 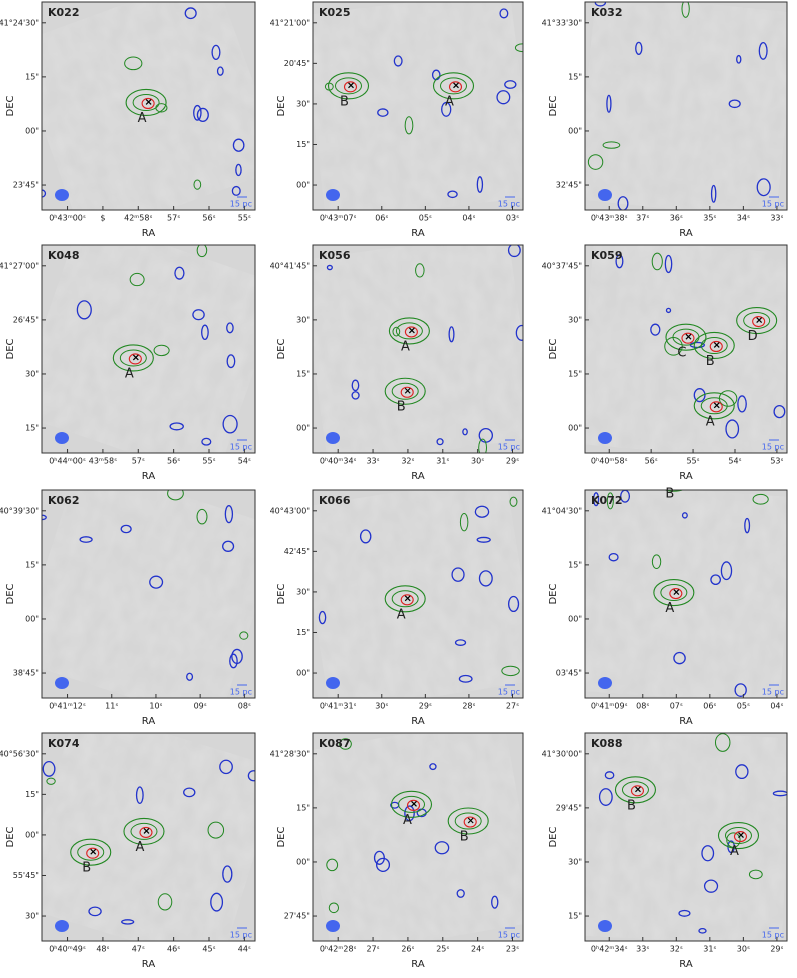 What do you see at coordinates (676, 706) in the screenshot?
I see `x-tick-label: 07ˢ` at bounding box center [676, 706].